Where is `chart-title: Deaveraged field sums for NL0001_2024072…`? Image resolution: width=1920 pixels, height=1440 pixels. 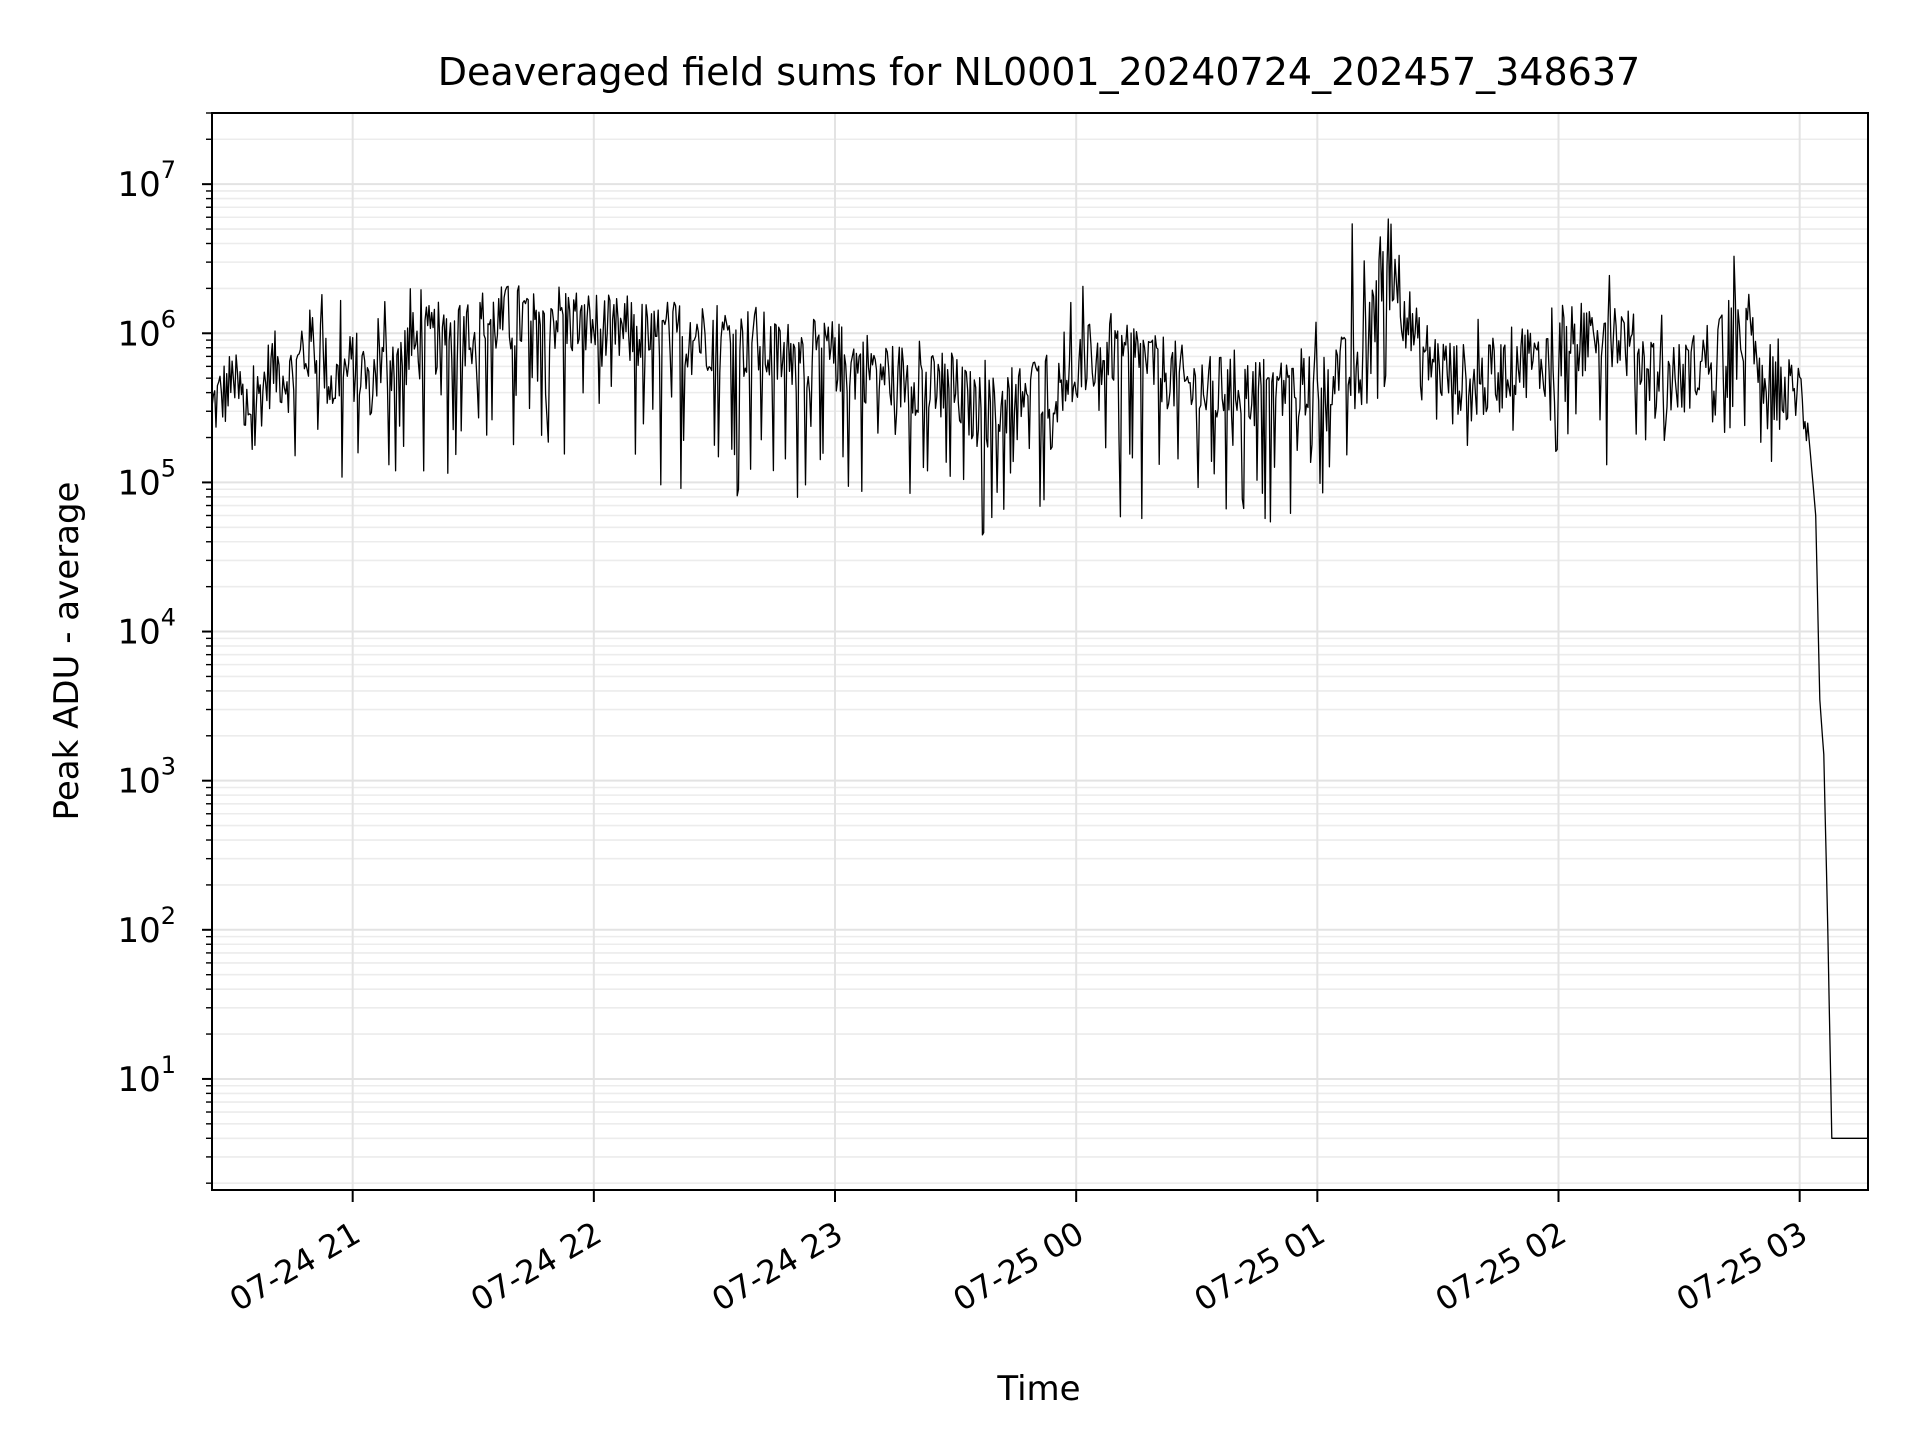 chart-title: Deaveraged field sums for NL0001_2024072… is located at coordinates (1039, 72).